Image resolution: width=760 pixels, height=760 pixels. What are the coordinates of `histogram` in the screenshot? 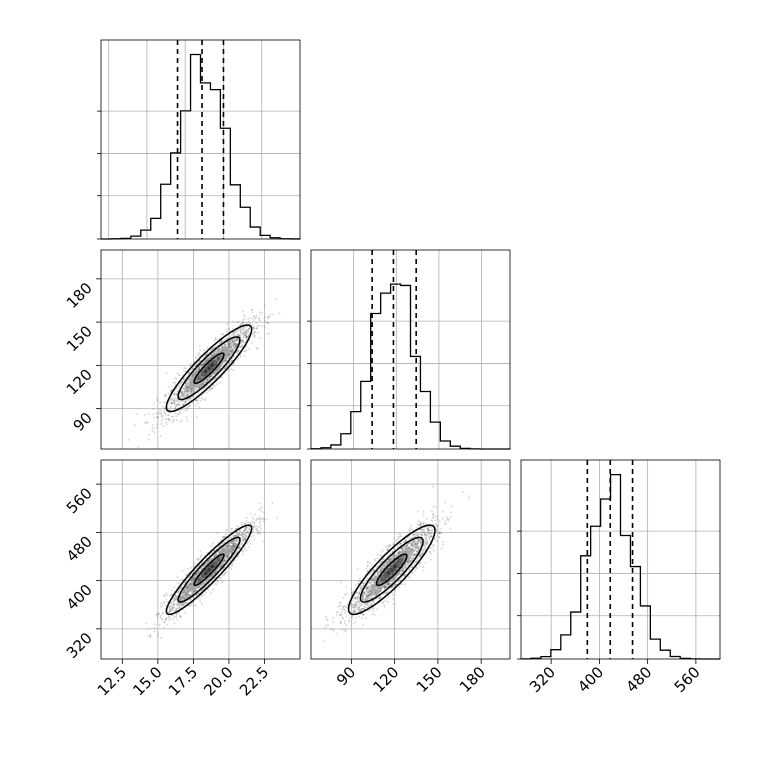 It's located at (620, 566).